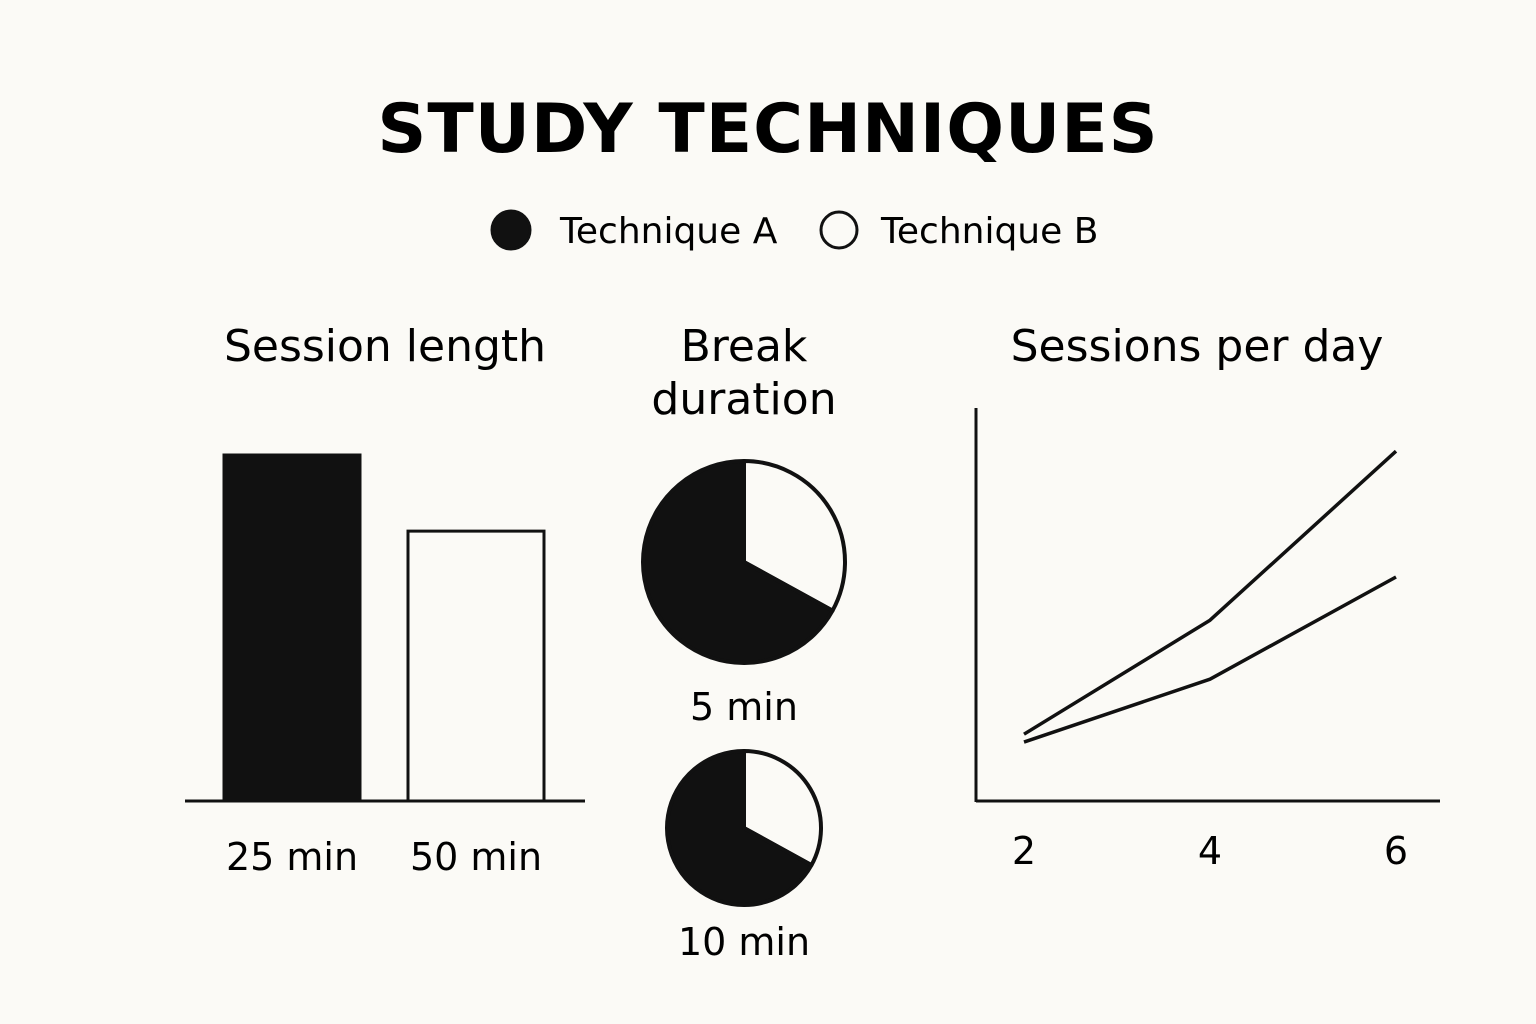  Describe the element at coordinates (743, 399) in the screenshot. I see `break-duration-title-line-2: duration` at that location.